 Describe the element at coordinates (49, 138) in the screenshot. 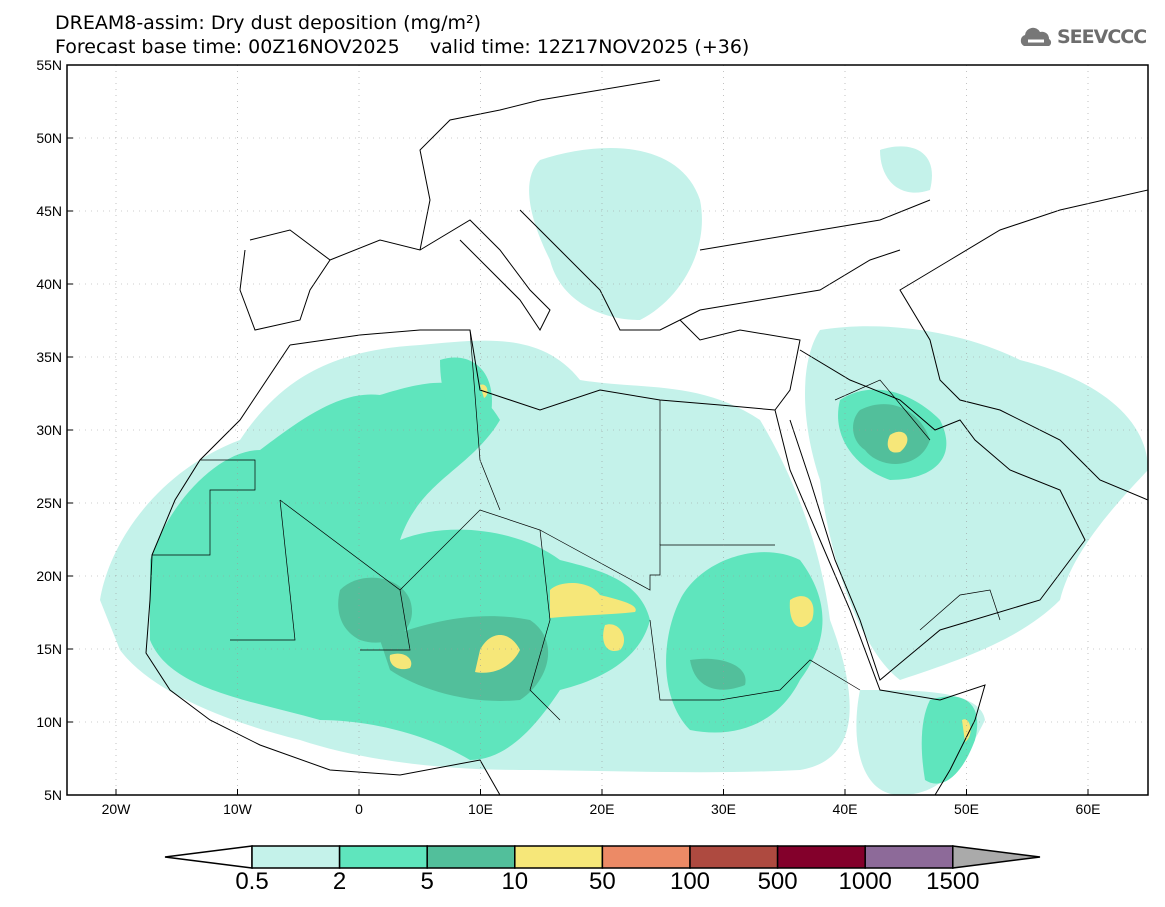

I see `lat-tick-label: 50N` at that location.